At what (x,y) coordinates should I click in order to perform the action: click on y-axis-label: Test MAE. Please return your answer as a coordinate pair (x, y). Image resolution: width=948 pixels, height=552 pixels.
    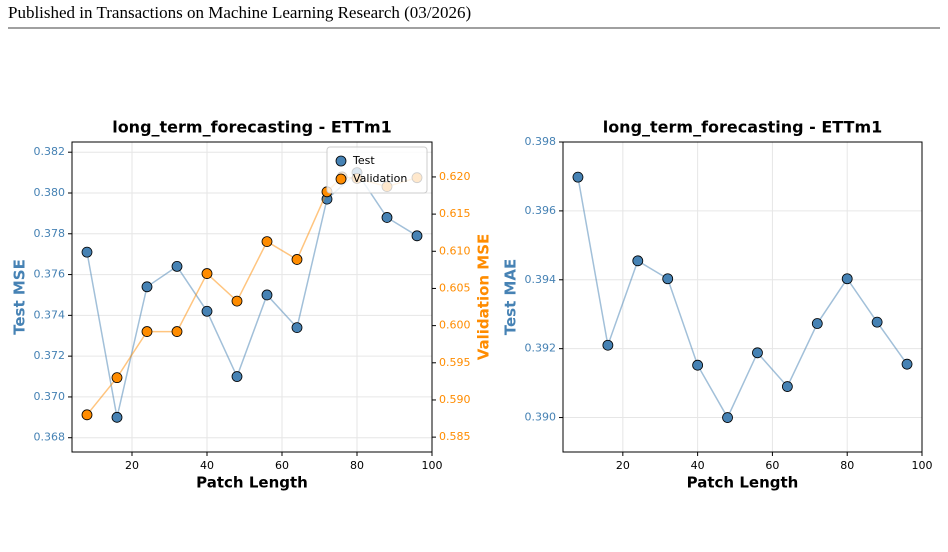
    Looking at the image, I should click on (511, 297).